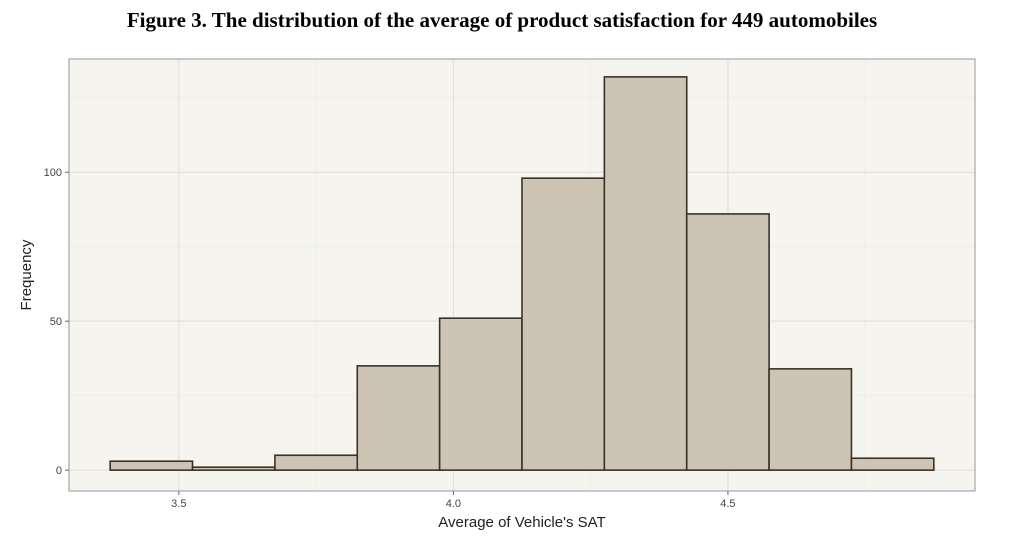 This screenshot has width=1024, height=541. I want to click on x-tick-label: 4.5, so click(727, 504).